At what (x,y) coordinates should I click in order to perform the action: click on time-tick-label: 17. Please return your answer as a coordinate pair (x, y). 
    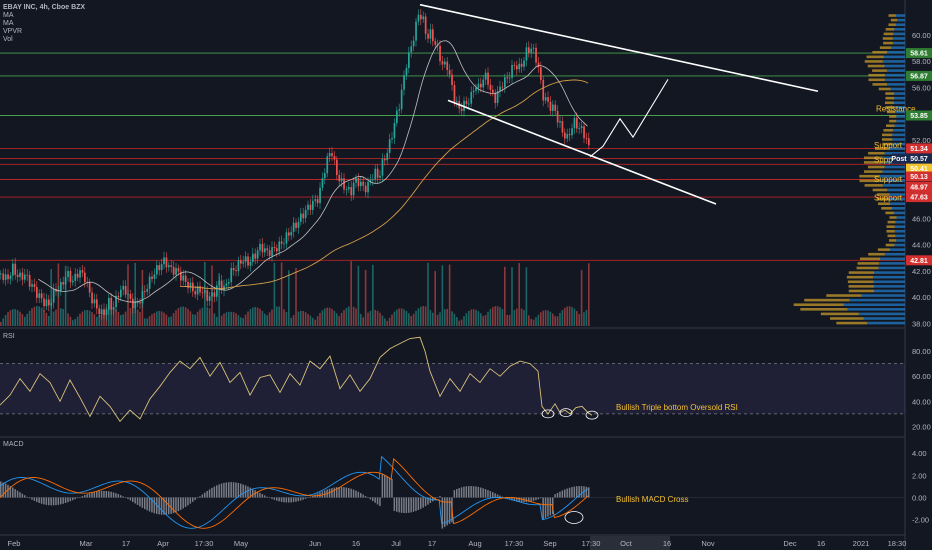
    Looking at the image, I should click on (126, 543).